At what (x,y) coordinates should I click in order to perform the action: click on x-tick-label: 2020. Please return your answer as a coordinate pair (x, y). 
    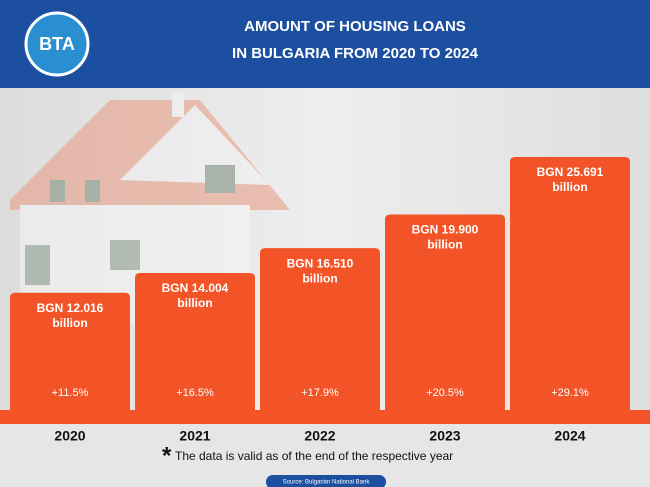
    Looking at the image, I should click on (69, 436).